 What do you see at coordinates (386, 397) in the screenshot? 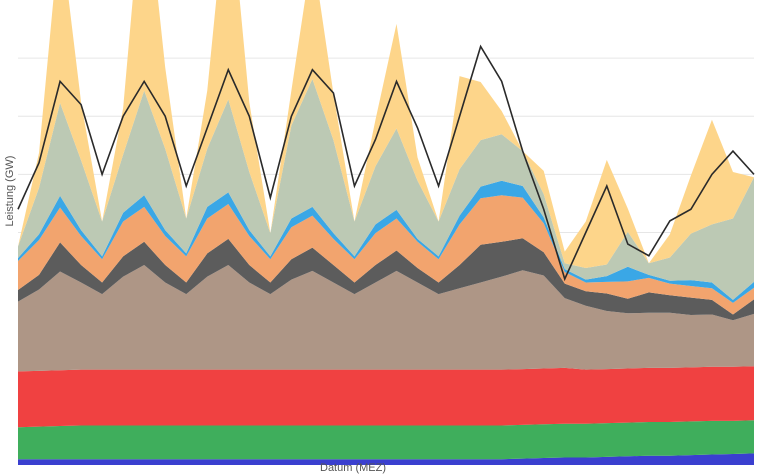
I see `area-red` at bounding box center [386, 397].